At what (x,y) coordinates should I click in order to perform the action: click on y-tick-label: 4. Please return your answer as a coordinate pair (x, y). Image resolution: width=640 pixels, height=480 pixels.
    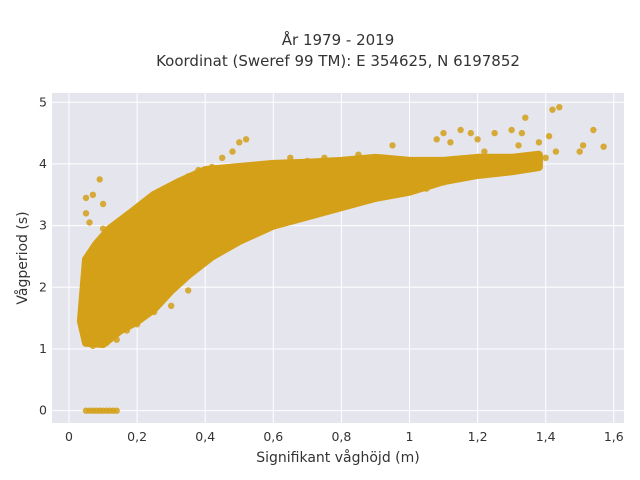
    Looking at the image, I should click on (43, 163).